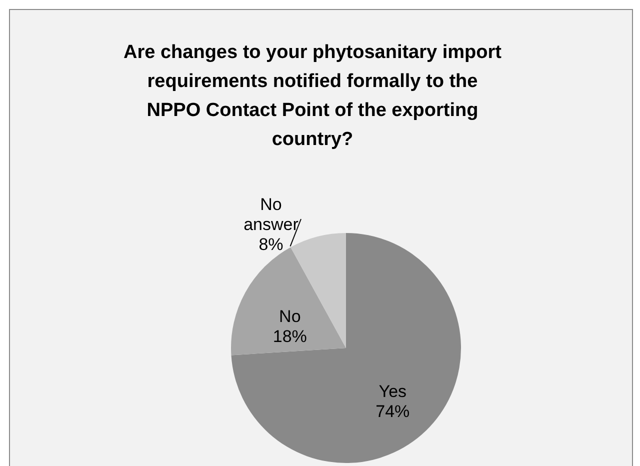 The width and height of the screenshot is (640, 466). What do you see at coordinates (289, 336) in the screenshot?
I see `data-label: 18%` at bounding box center [289, 336].